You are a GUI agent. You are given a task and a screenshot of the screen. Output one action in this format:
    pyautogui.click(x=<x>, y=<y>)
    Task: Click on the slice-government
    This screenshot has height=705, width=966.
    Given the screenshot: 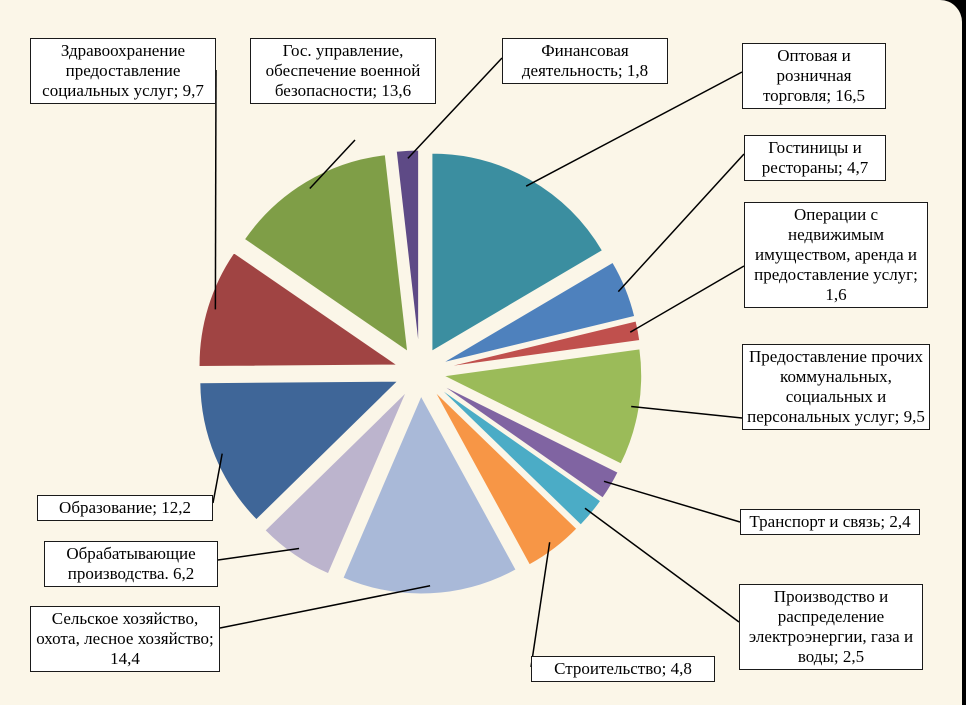 What is the action you would take?
    pyautogui.click(x=326, y=253)
    